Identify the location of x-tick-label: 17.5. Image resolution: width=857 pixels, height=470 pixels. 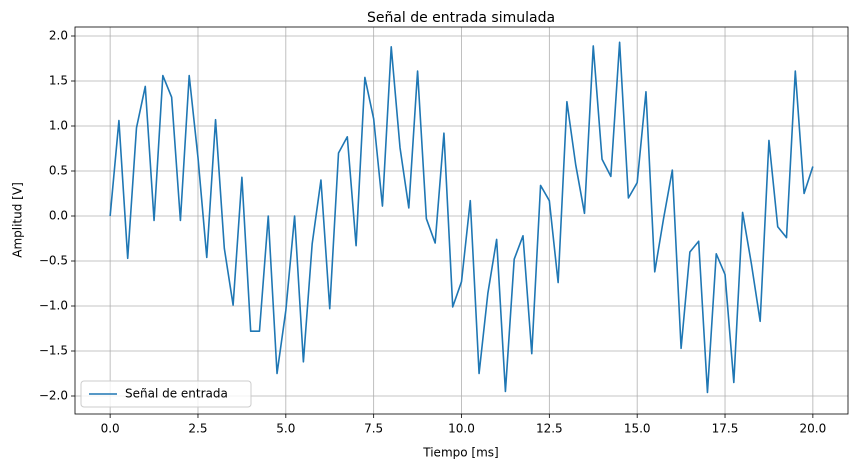
(725, 429).